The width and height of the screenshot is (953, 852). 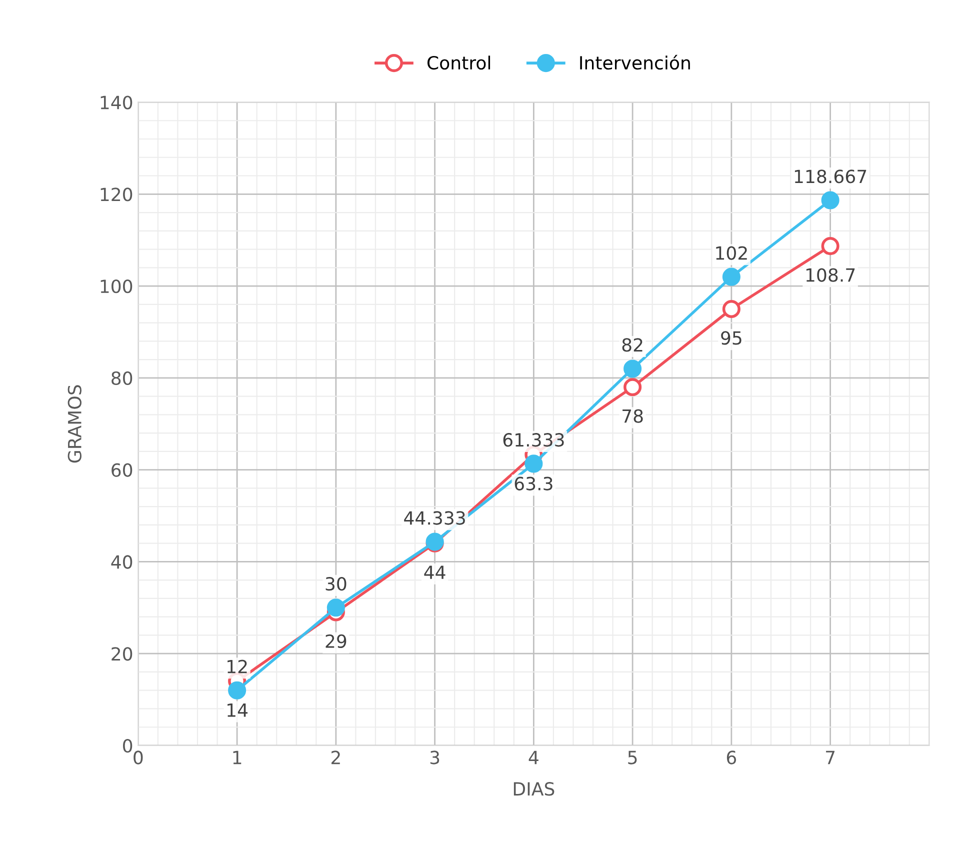 I want to click on y-tick-label: 60, so click(x=122, y=470).